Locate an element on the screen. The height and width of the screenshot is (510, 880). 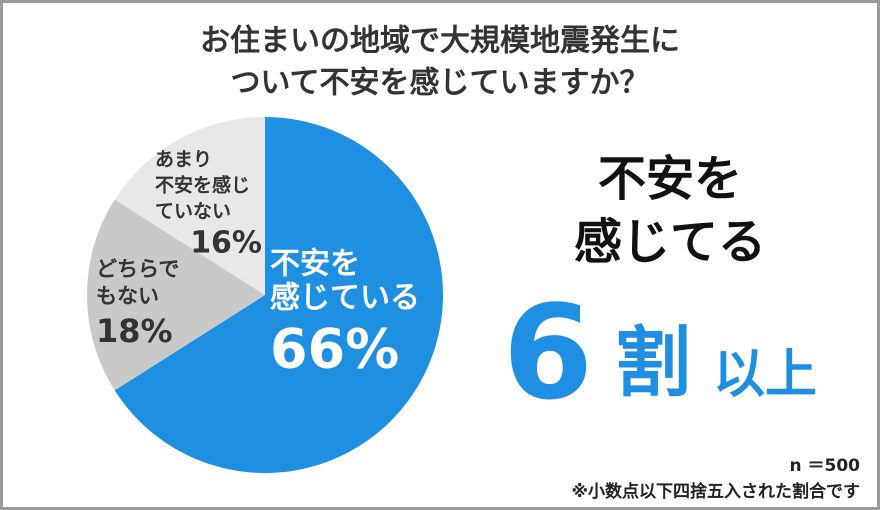
value-label: 18% is located at coordinates (134, 331).